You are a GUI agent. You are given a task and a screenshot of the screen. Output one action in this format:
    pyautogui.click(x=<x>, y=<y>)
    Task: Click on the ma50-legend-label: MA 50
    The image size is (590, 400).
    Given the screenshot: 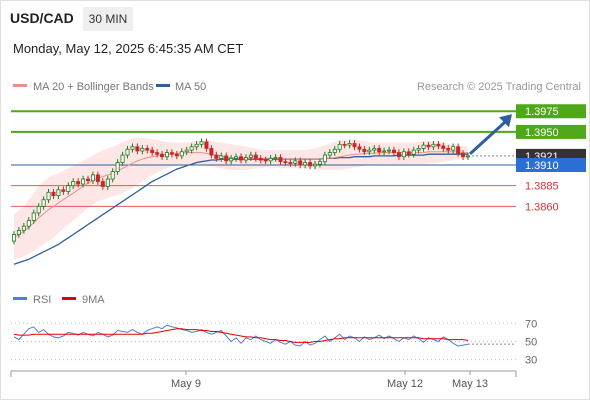 What is the action you would take?
    pyautogui.click(x=190, y=87)
    